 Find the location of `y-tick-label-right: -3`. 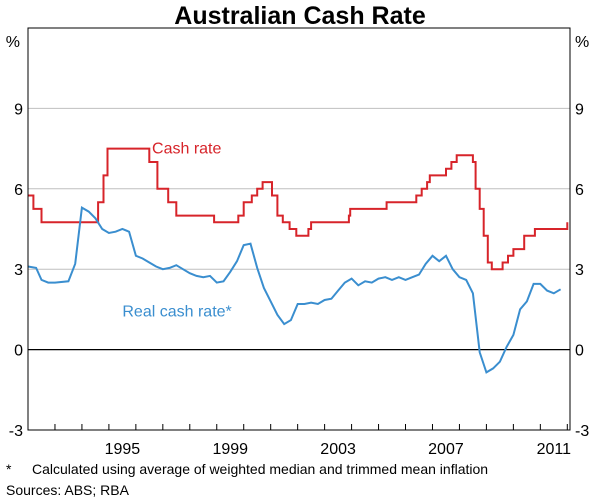

y-tick-label-right: -3 is located at coordinates (582, 431).